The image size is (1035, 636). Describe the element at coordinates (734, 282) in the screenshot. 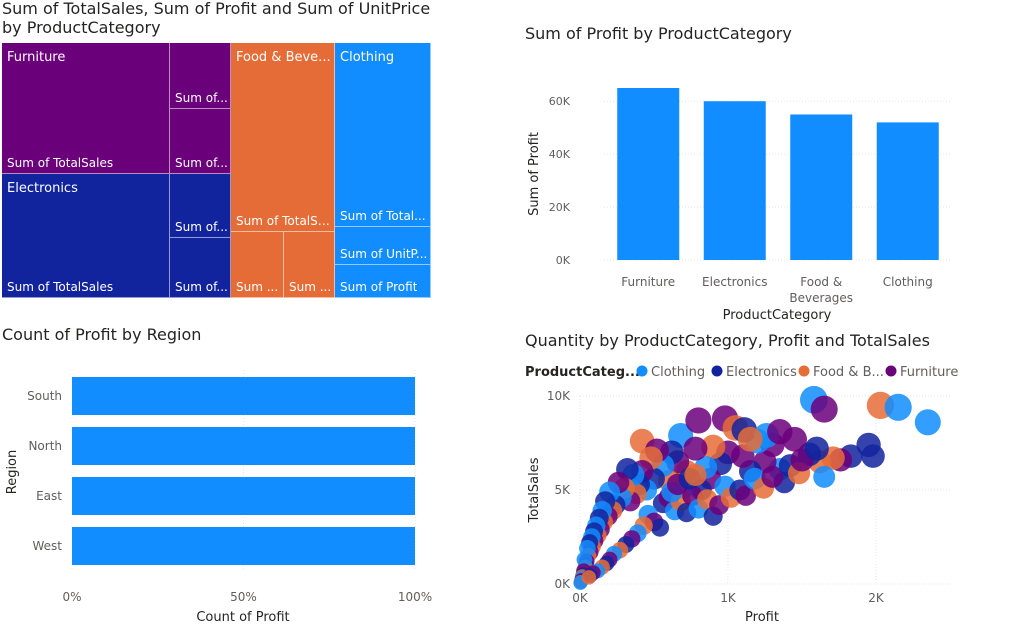

I see `x-tick-label: Electronics` at that location.